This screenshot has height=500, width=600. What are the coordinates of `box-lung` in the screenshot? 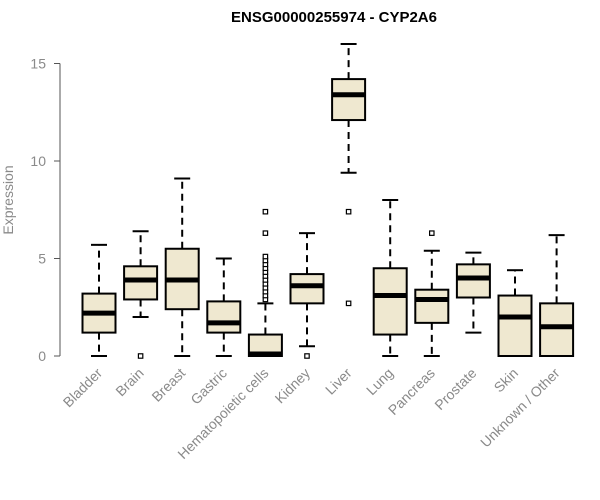 It's located at (390, 278).